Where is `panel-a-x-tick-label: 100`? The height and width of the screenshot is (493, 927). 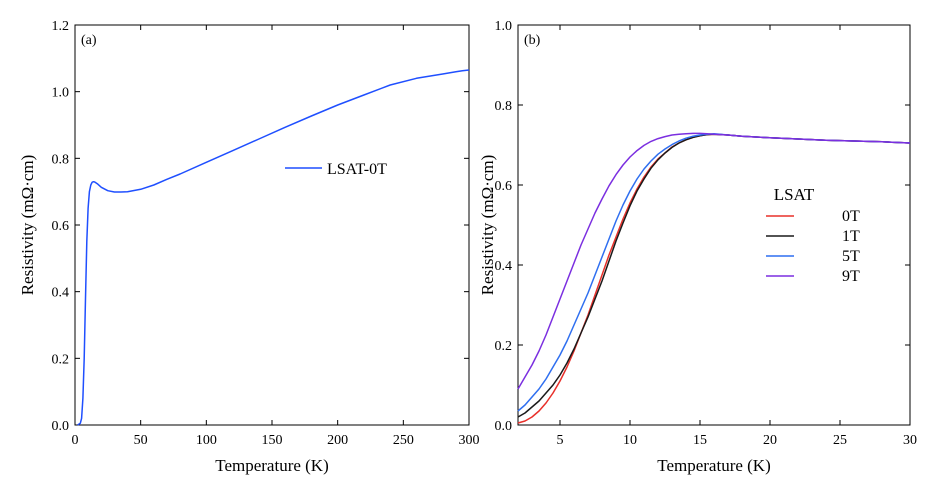 panel-a-x-tick-label: 100 is located at coordinates (206, 440).